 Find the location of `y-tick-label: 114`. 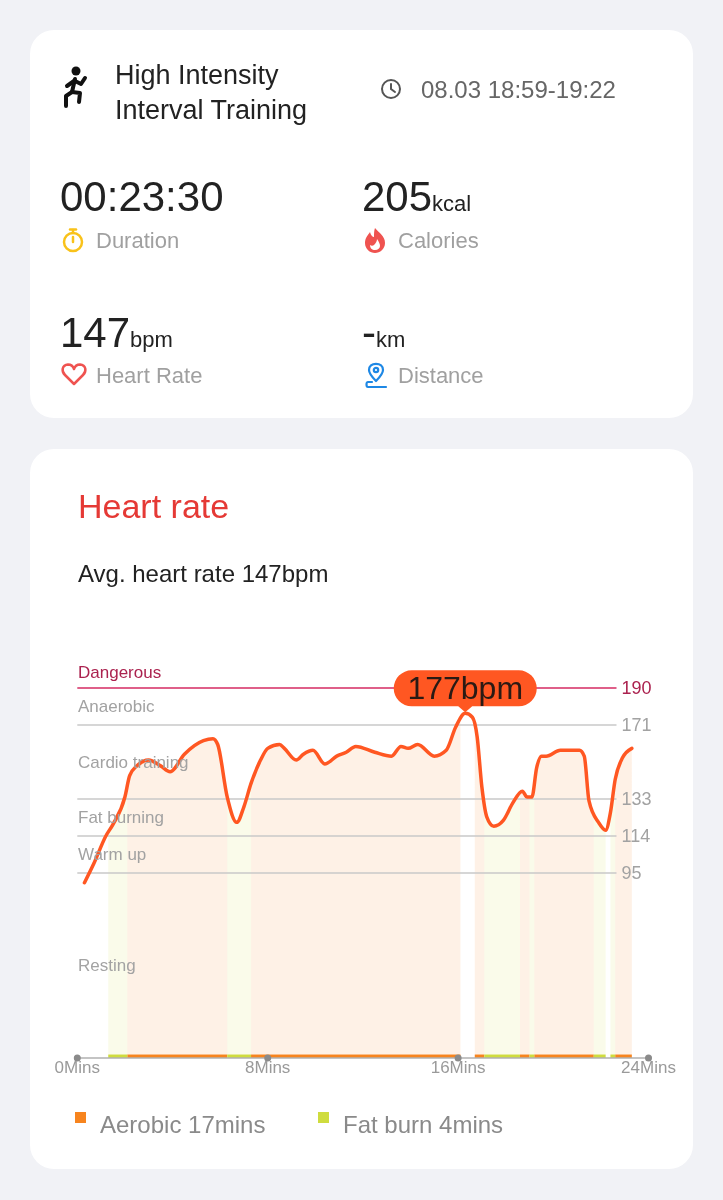

y-tick-label: 114 is located at coordinates (636, 836).